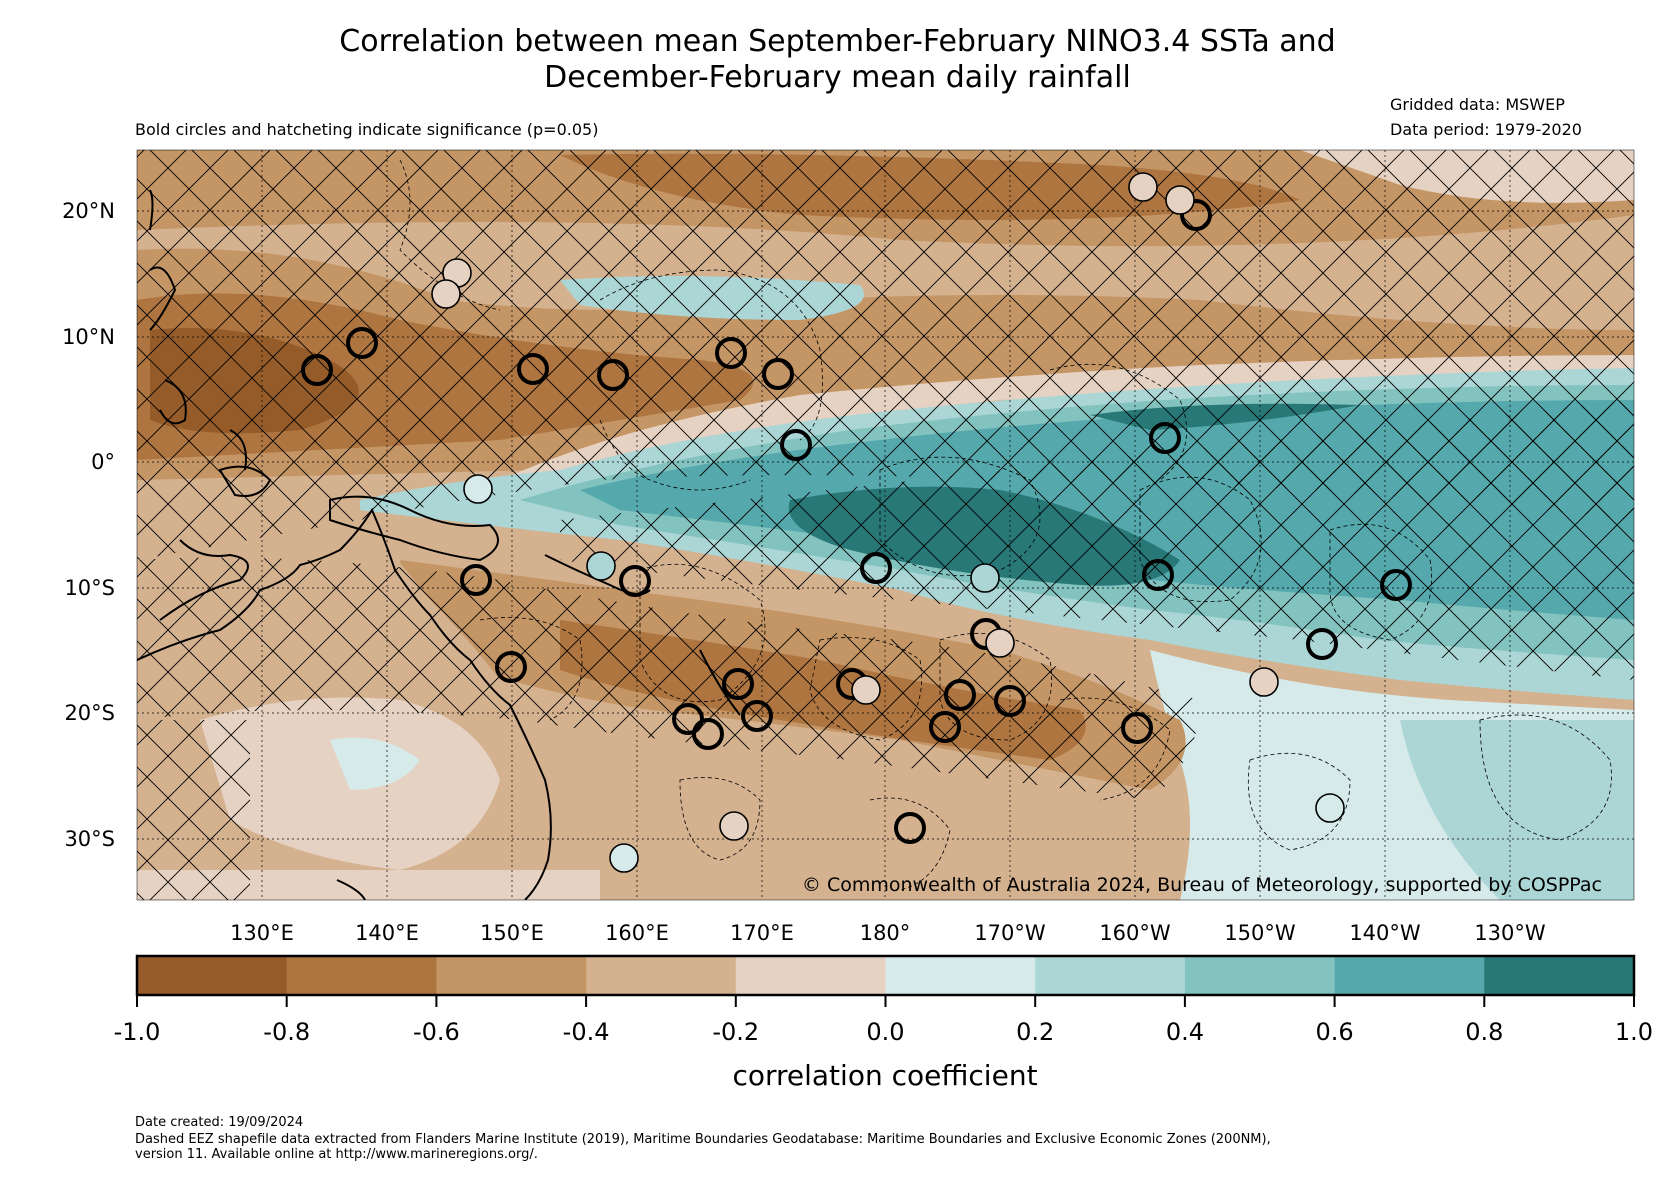  I want to click on colorbar-tick-label: -0.2, so click(735, 1032).